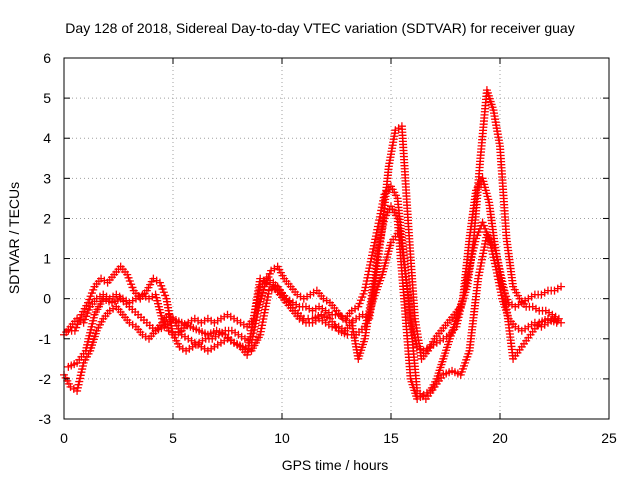 This screenshot has width=640, height=480. I want to click on y-tick-label: 4, so click(47, 138).